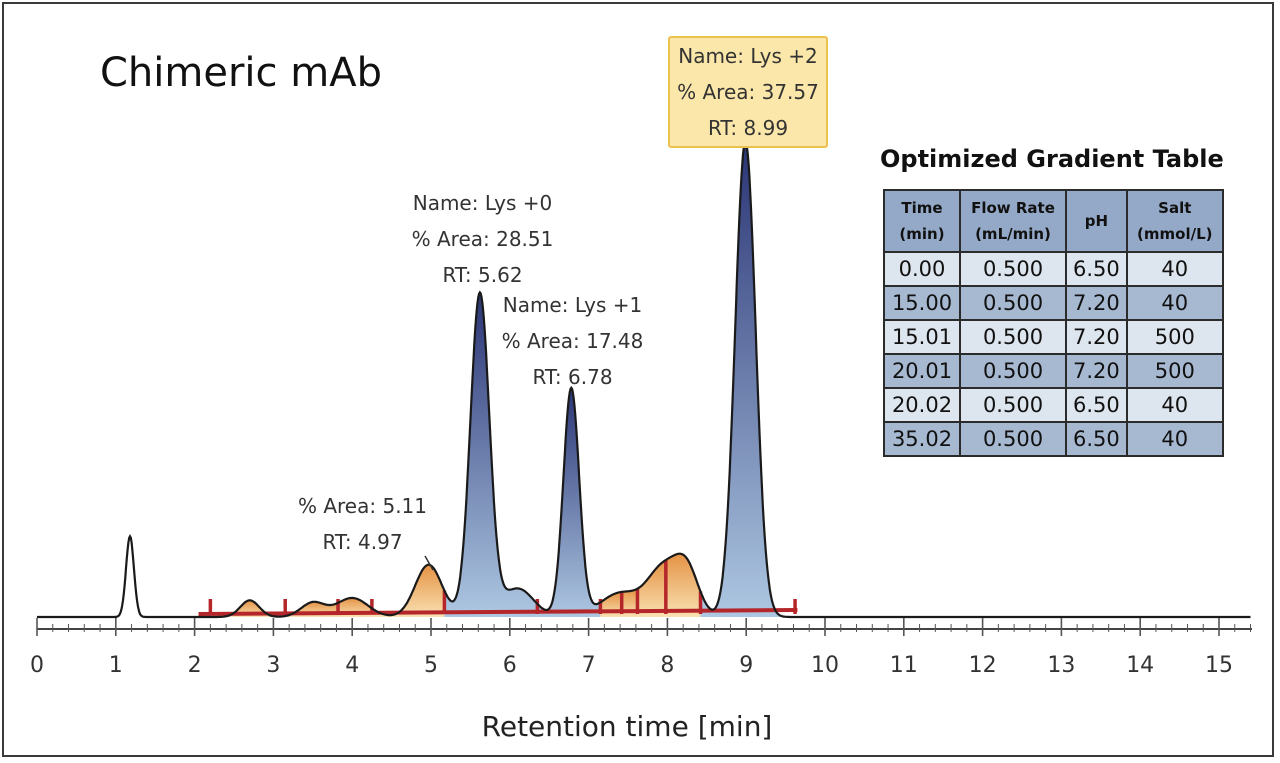 The height and width of the screenshot is (763, 1280). What do you see at coordinates (431, 665) in the screenshot?
I see `x-tick-label: 5` at bounding box center [431, 665].